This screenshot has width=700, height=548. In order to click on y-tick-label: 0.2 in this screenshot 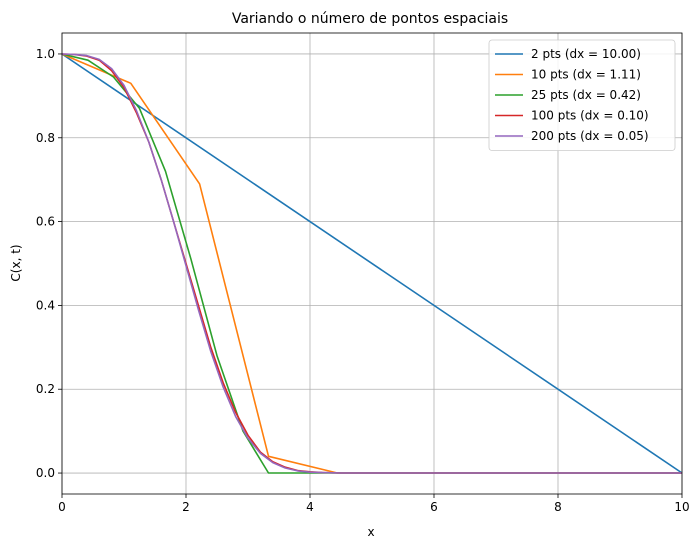, I will do `click(45, 389)`.